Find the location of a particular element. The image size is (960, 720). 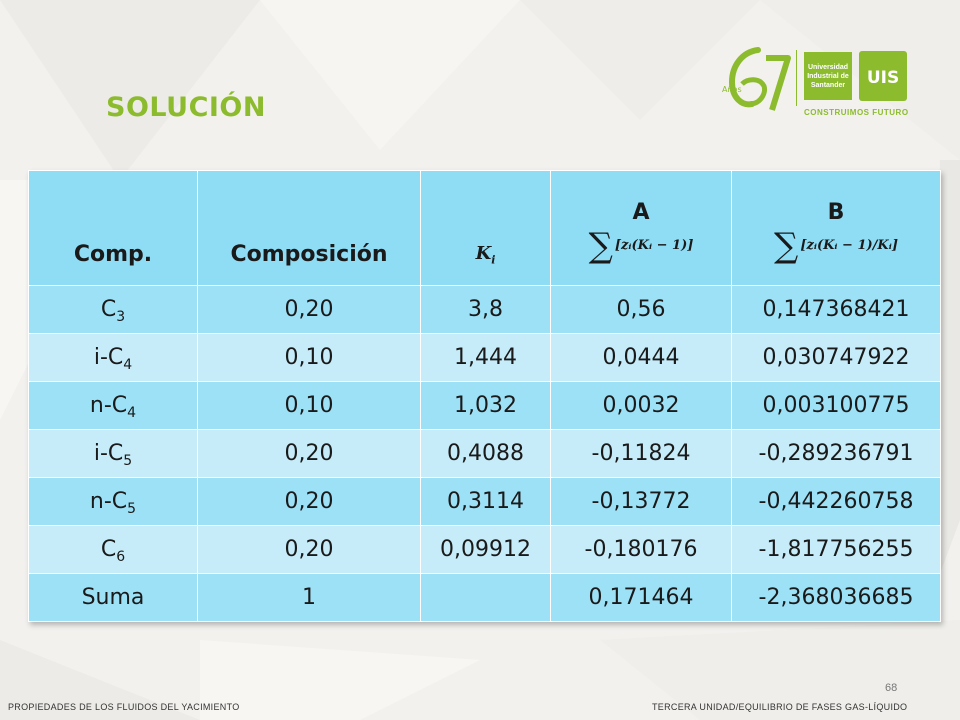

table-row: i-C5 0,20 0,4088 -0,11824 -0,289236791 is located at coordinates (484, 453).